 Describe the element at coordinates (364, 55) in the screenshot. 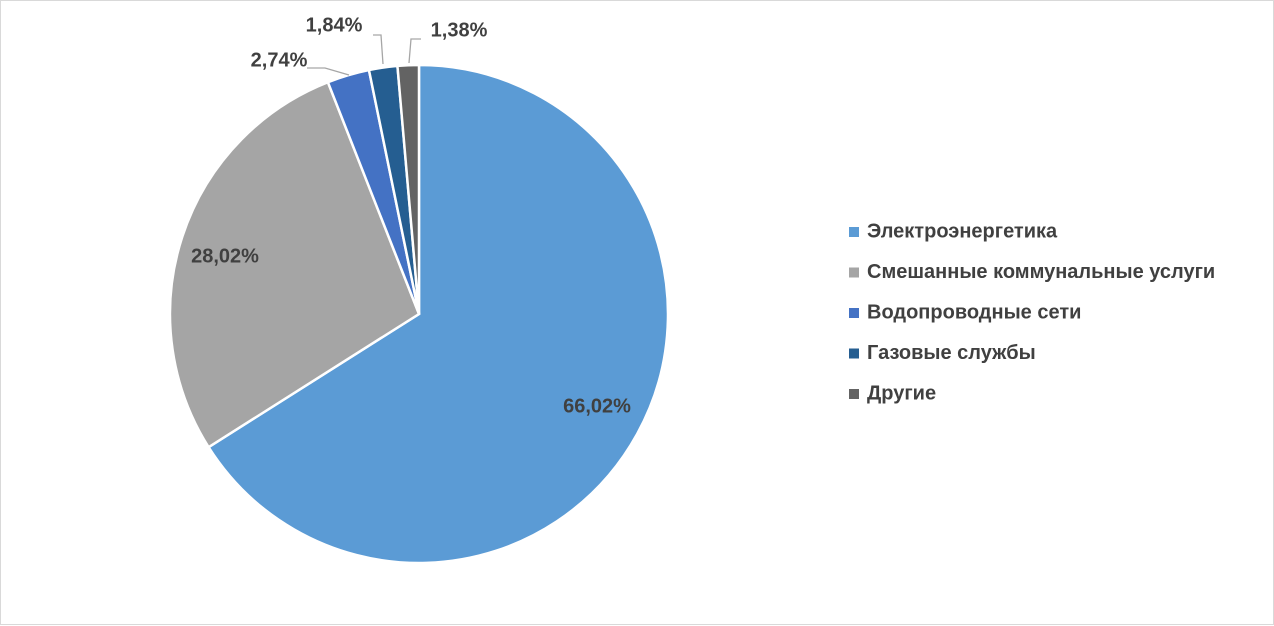

I see `leader-lines-layer` at that location.